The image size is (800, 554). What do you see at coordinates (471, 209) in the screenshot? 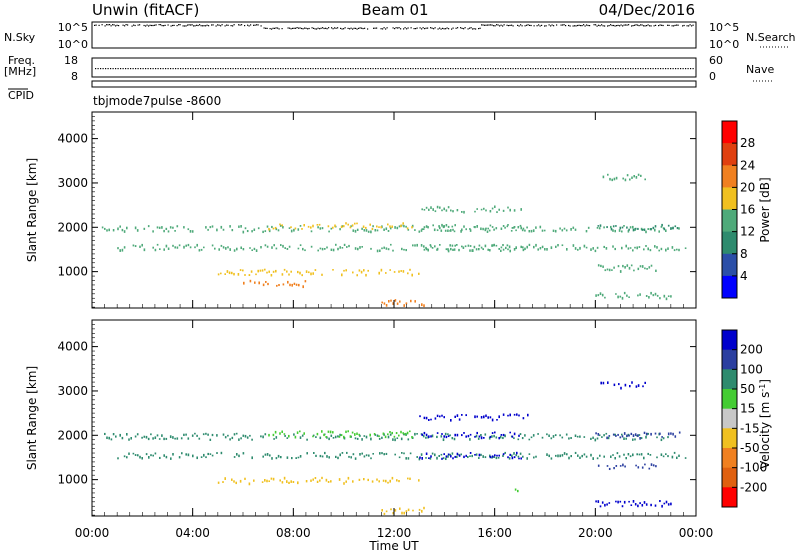
I see `power-echo-band` at bounding box center [471, 209].